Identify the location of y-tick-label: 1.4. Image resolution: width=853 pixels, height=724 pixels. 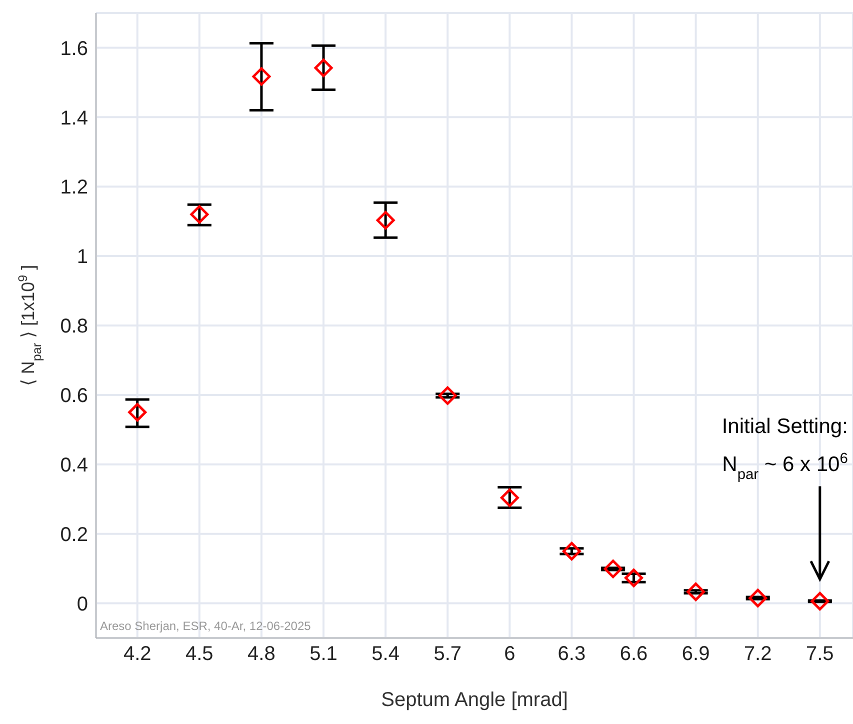
(74, 118).